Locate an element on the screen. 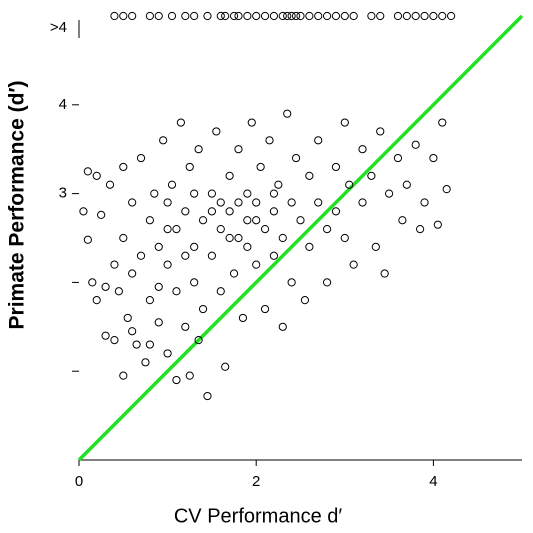 This screenshot has height=533, width=533. y-tick-label: 4 is located at coordinates (63, 104).